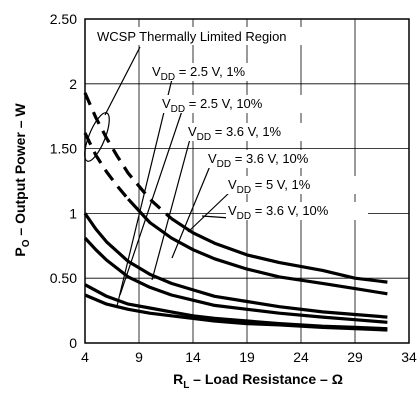 This screenshot has height=393, width=419. Describe the element at coordinates (139, 357) in the screenshot. I see `x-tick-label: 9` at that location.